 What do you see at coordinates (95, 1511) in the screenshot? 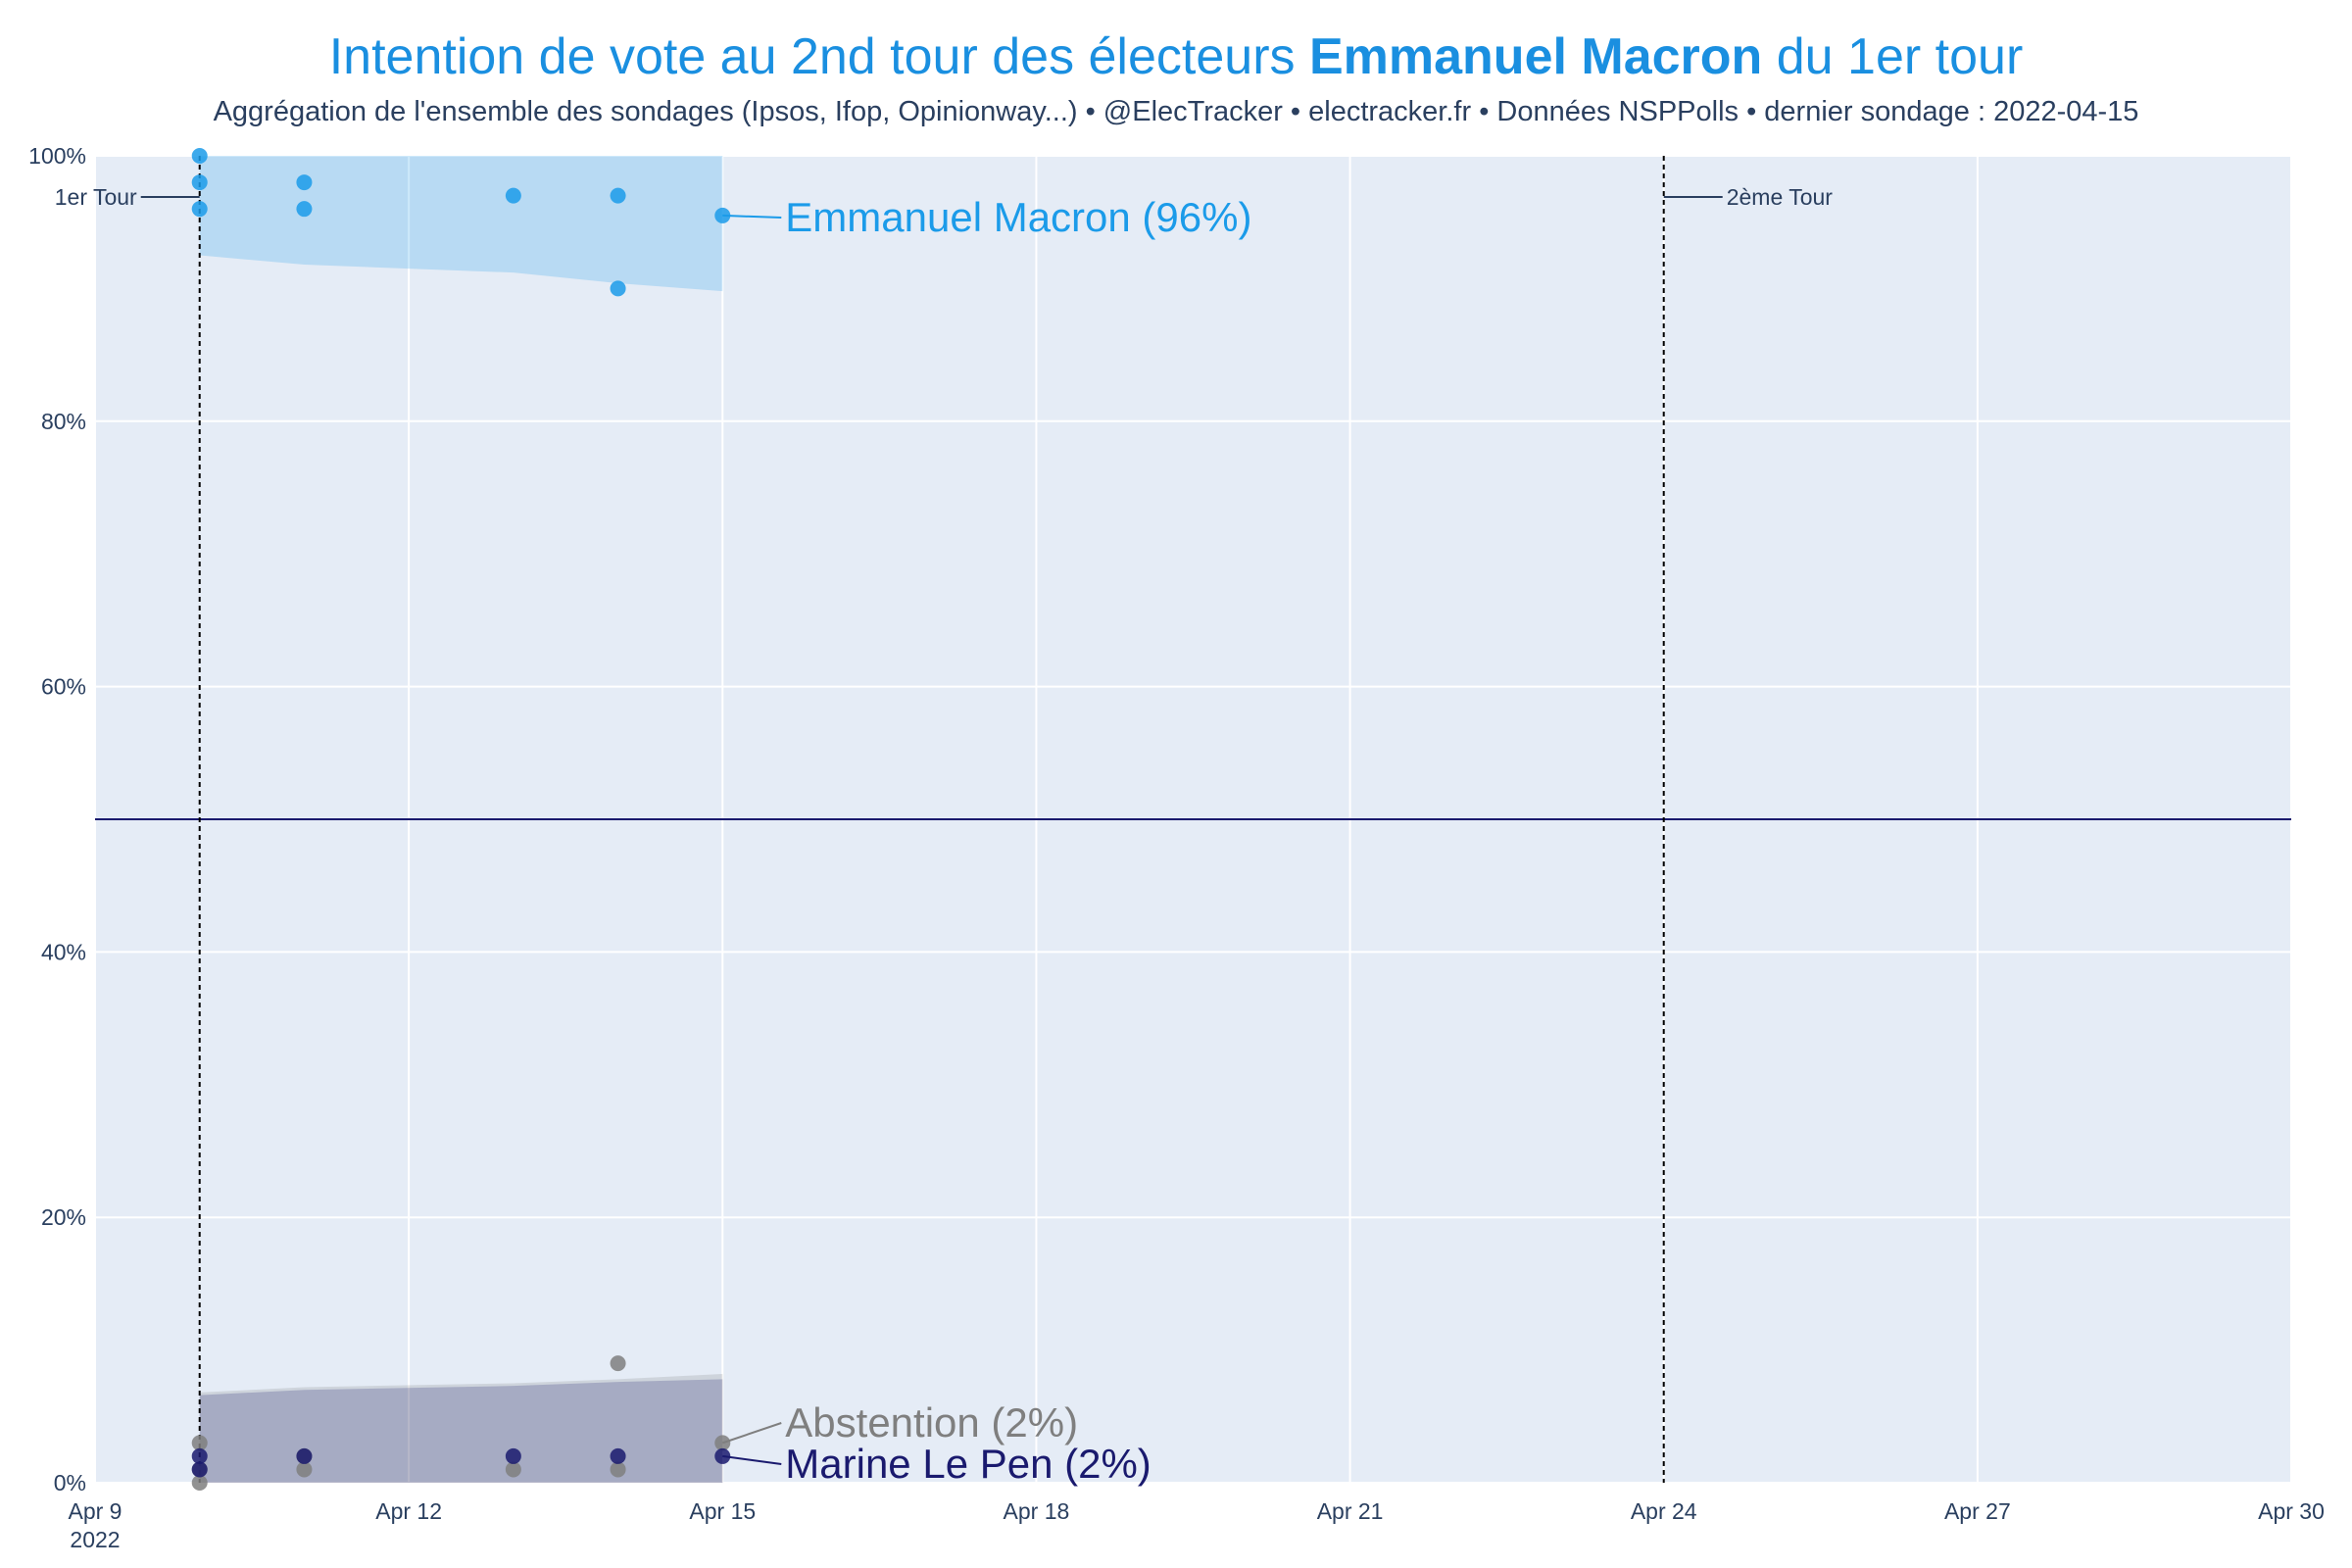
I see `x-tick-label: Apr 9` at bounding box center [95, 1511].